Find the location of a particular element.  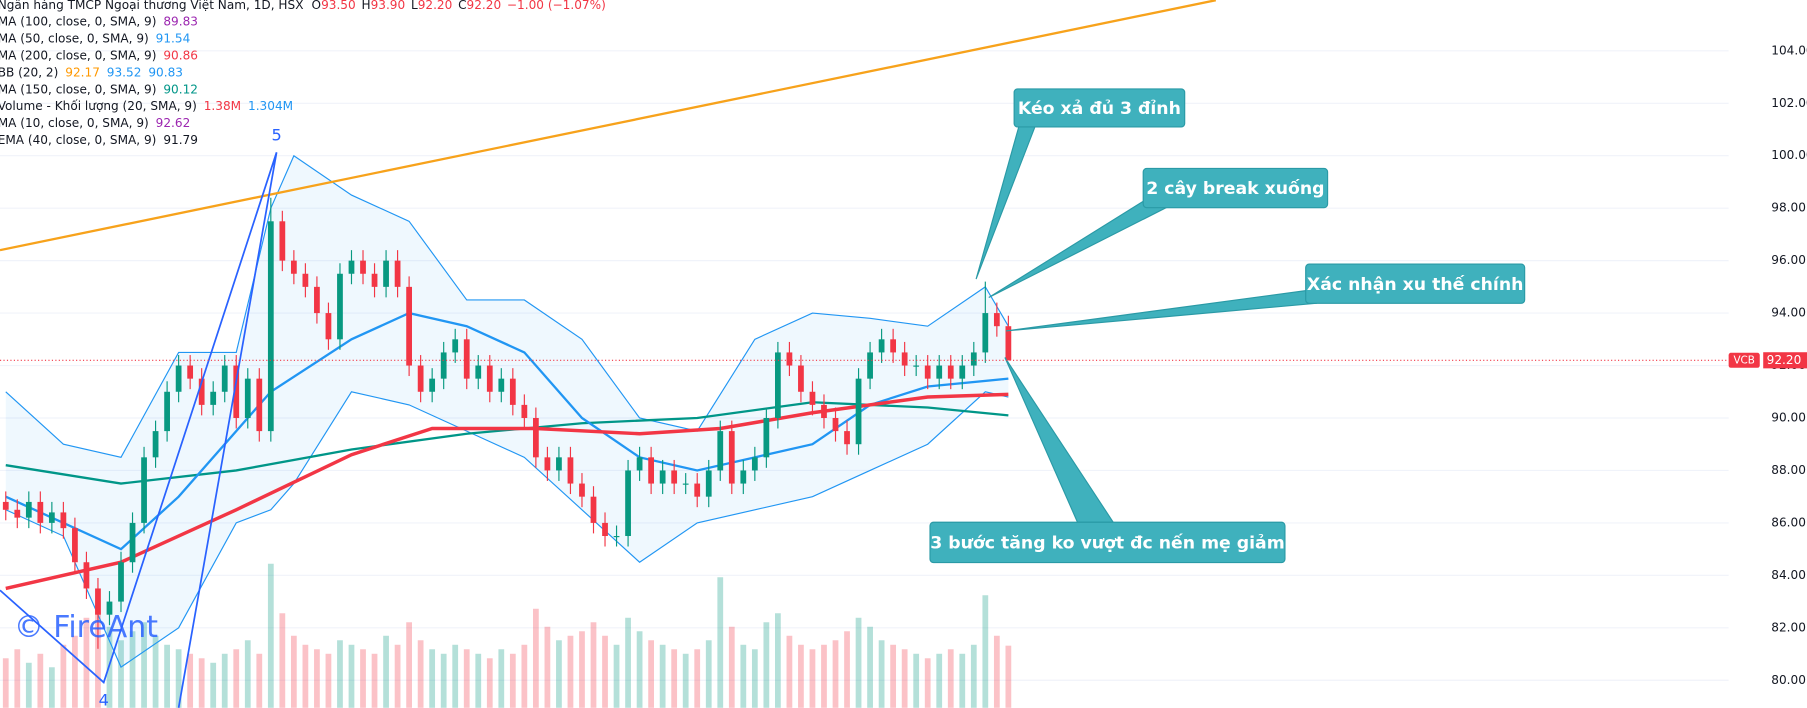

indicator-value: 93.52 is located at coordinates (124, 72).